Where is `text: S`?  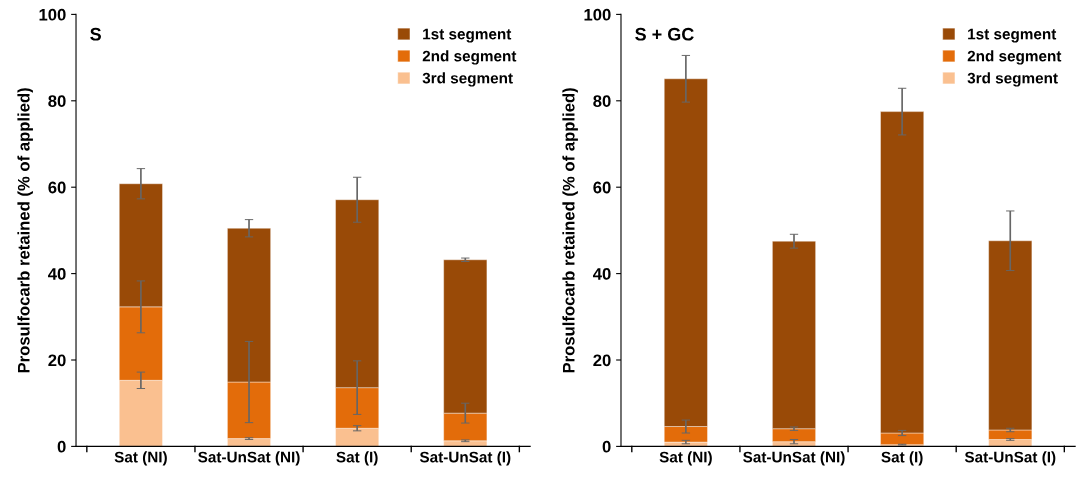
text: S is located at coordinates (95, 34).